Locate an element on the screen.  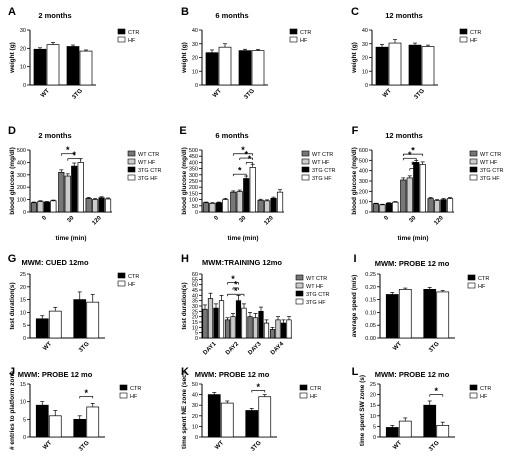
x-tick-label: 3TG is located at coordinates (84, 446).